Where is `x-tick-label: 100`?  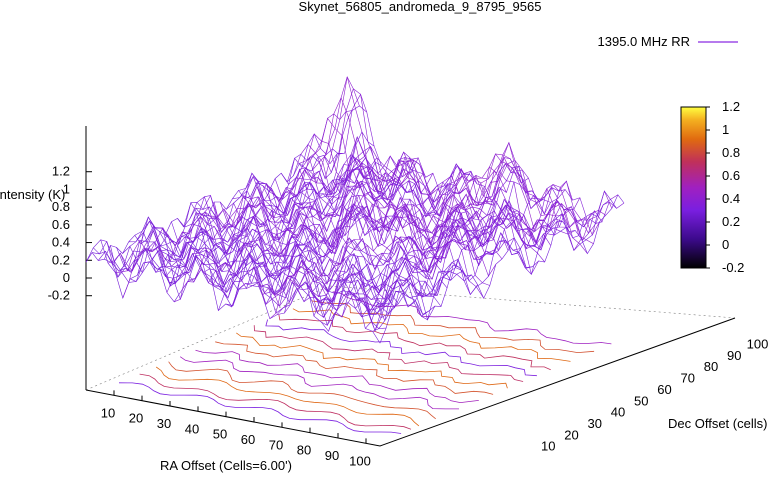 x-tick-label: 100 is located at coordinates (360, 460).